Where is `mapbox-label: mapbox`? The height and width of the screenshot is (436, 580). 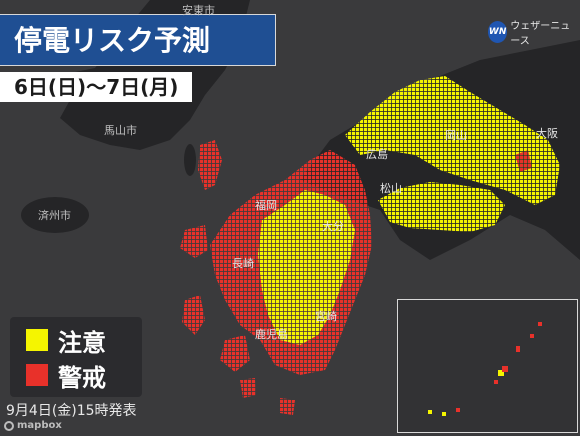
mapbox-label: mapbox is located at coordinates (39, 425).